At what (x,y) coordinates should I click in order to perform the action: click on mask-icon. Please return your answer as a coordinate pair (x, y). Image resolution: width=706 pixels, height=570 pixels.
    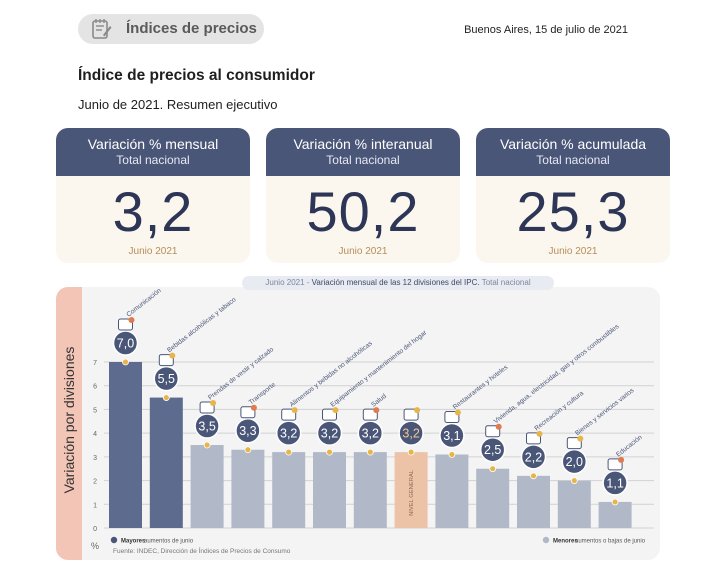
    Looking at the image, I should click on (533, 438).